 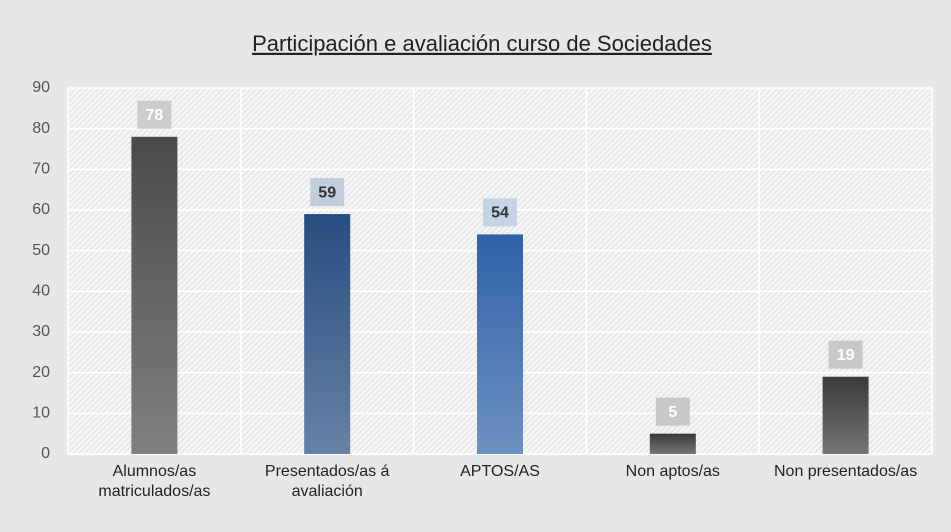 I want to click on data-label: 54, so click(x=500, y=213).